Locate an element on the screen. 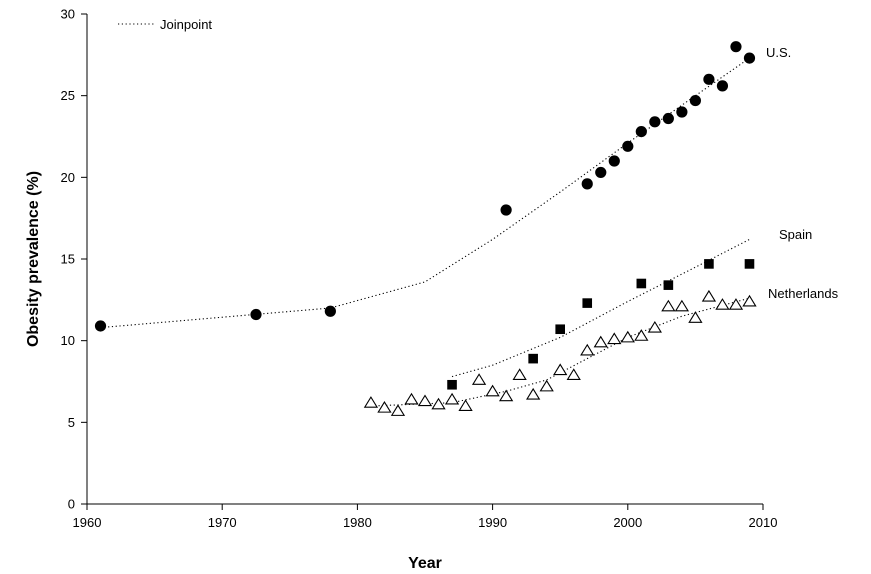 The image size is (871, 574). y-tick-label: 15 is located at coordinates (68, 259).